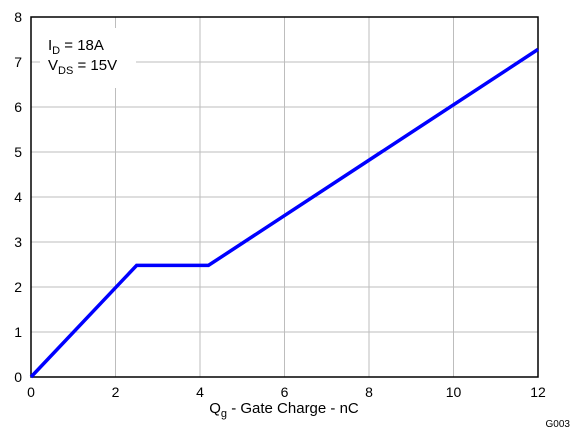 Image resolution: width=573 pixels, height=433 pixels. Describe the element at coordinates (95, 65) in the screenshot. I see `annotation-voltage-rest: = 15V` at that location.